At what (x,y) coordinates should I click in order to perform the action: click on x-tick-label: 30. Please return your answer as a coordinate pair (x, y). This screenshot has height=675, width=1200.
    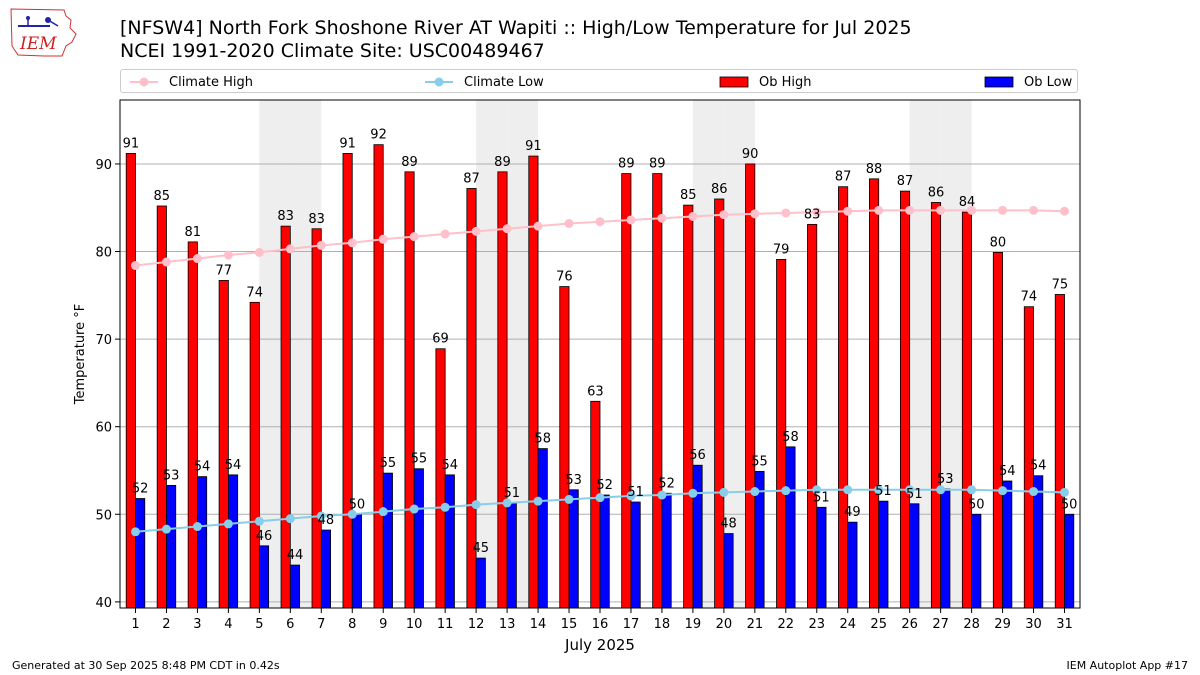
    Looking at the image, I should click on (1033, 624).